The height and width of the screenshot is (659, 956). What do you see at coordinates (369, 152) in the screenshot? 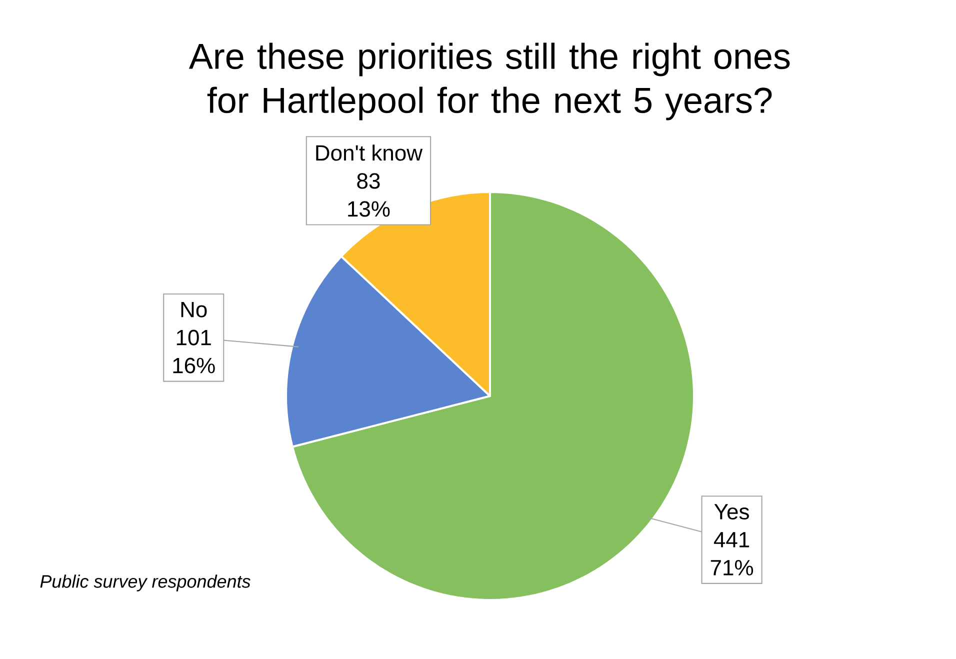
I see `slice-label: Don't know` at bounding box center [369, 152].